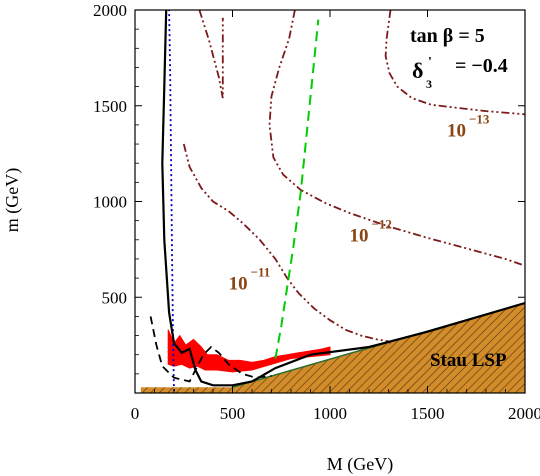 This screenshot has width=540, height=476. What do you see at coordinates (211, 54) in the screenshot?
I see `series-c13-left` at bounding box center [211, 54].